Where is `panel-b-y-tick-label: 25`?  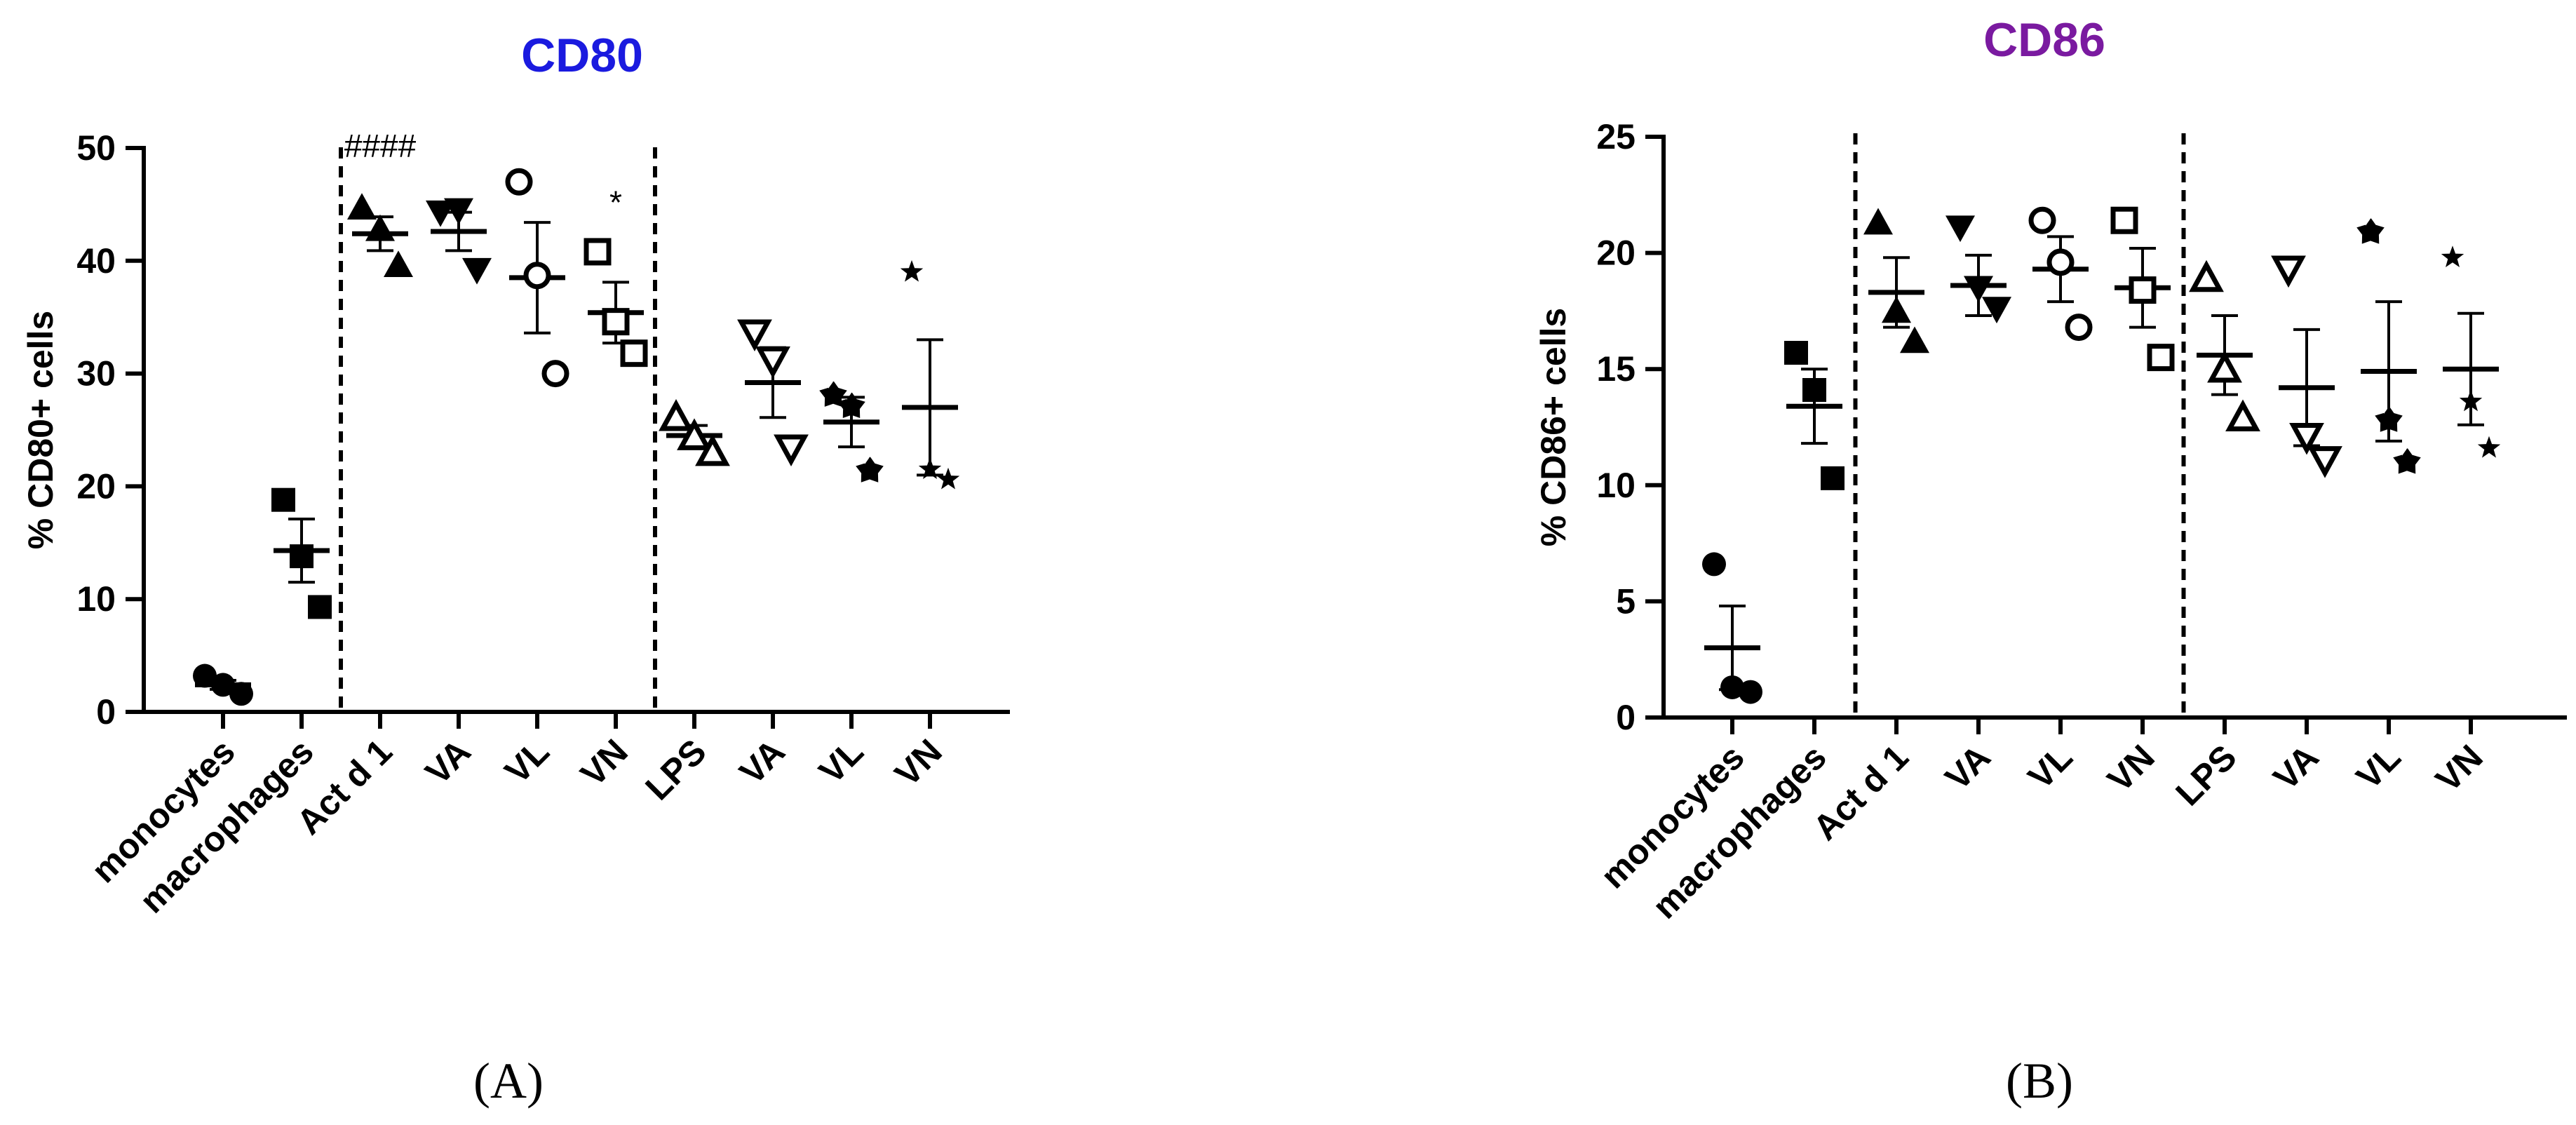
panel-b-y-tick-label: 25 is located at coordinates (1616, 136).